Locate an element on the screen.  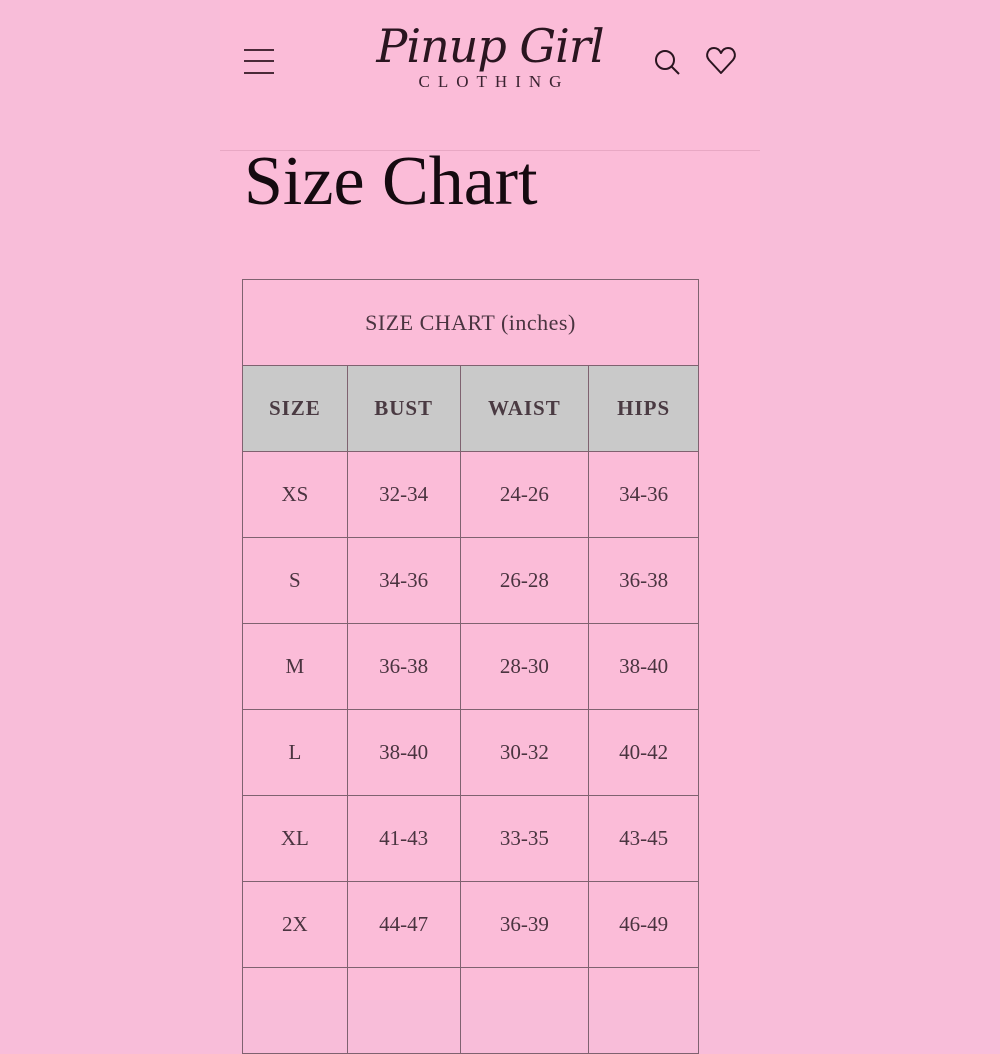
cell-hips: 40-42 is located at coordinates (643, 752).